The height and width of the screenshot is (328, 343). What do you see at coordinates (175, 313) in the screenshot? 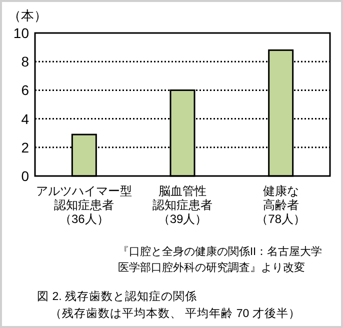
I see `text: （残存歯数は平均本数、 平均年齢 70 才後半）` at bounding box center [175, 313].